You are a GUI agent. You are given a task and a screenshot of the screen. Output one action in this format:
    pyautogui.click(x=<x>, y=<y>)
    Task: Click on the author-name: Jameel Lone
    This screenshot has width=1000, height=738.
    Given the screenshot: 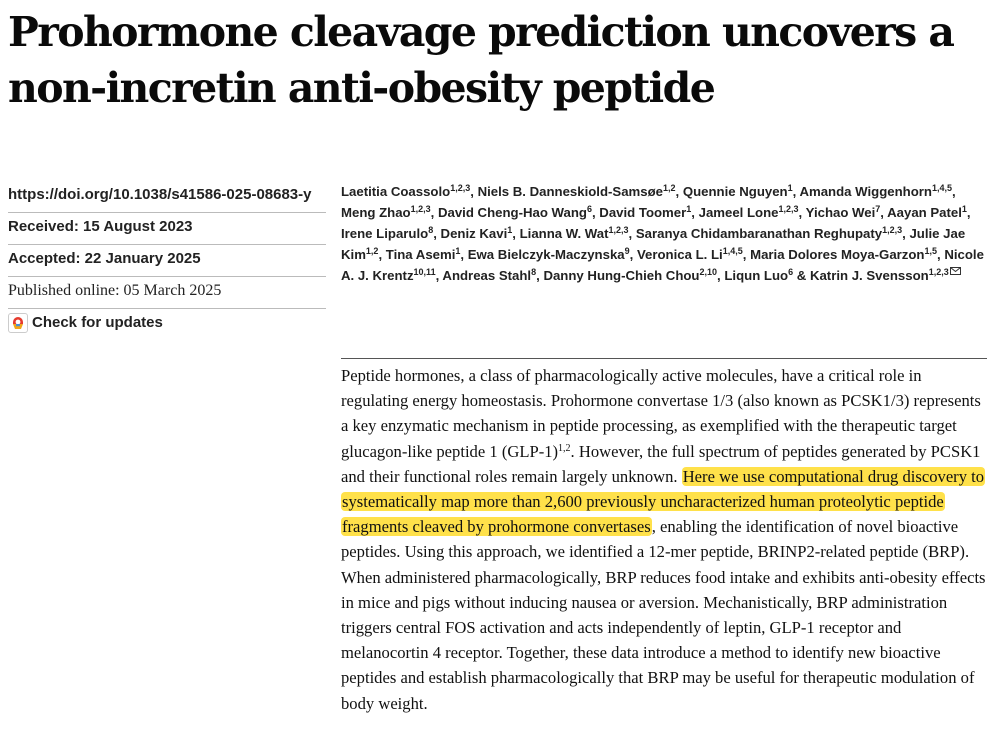 What is the action you would take?
    pyautogui.click(x=738, y=213)
    